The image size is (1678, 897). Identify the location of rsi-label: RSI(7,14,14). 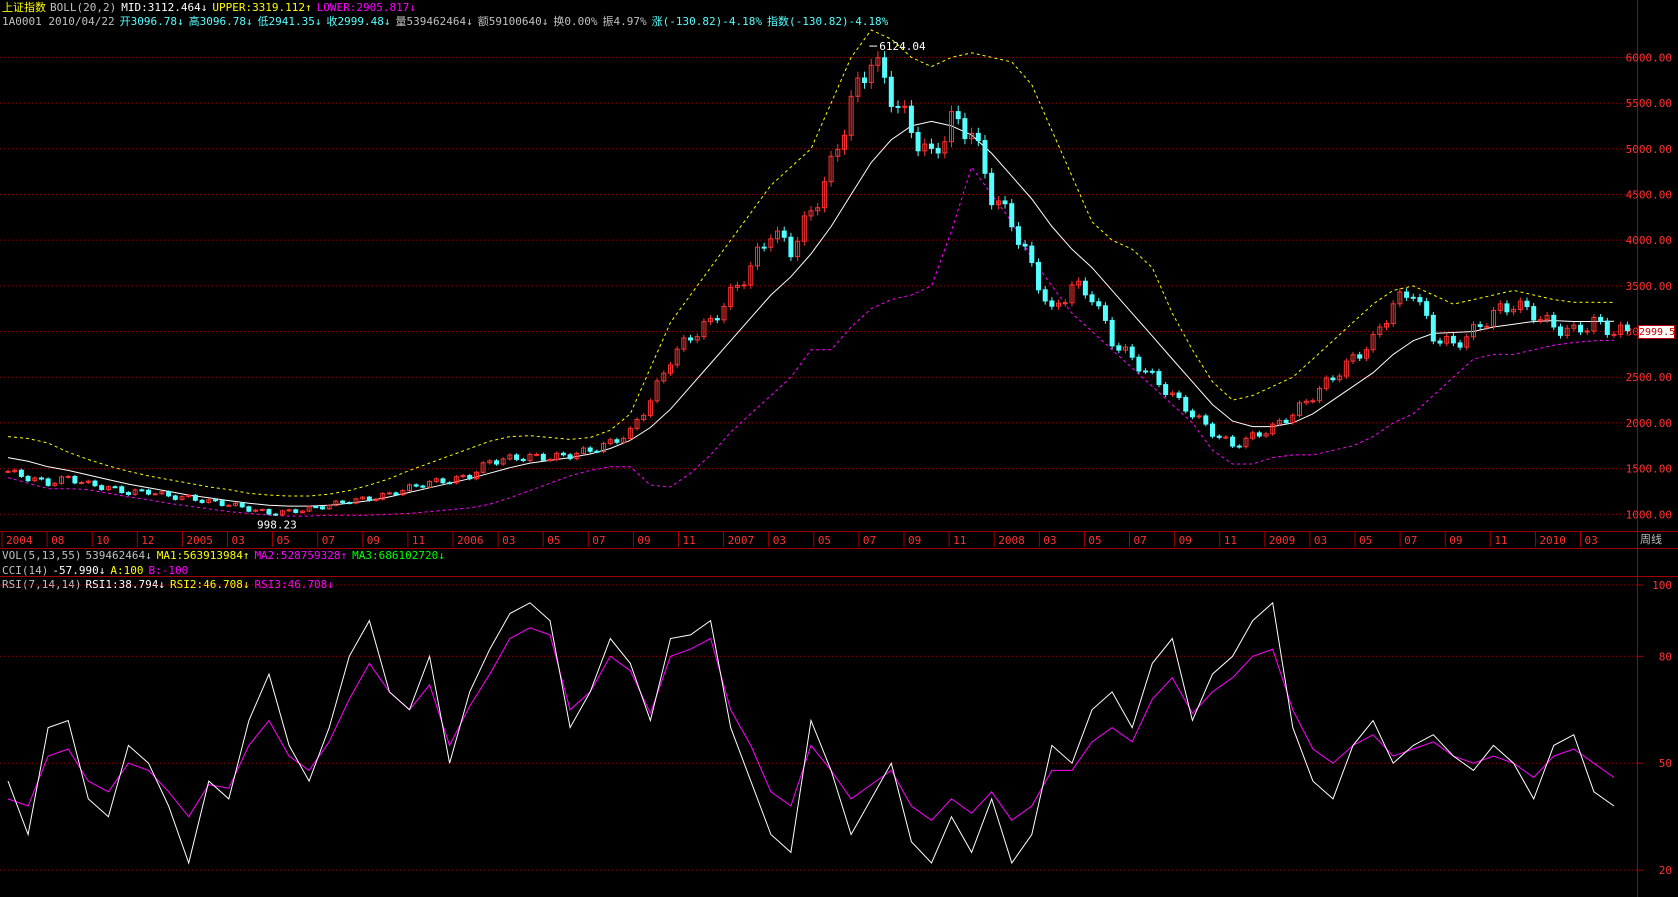
(42, 584).